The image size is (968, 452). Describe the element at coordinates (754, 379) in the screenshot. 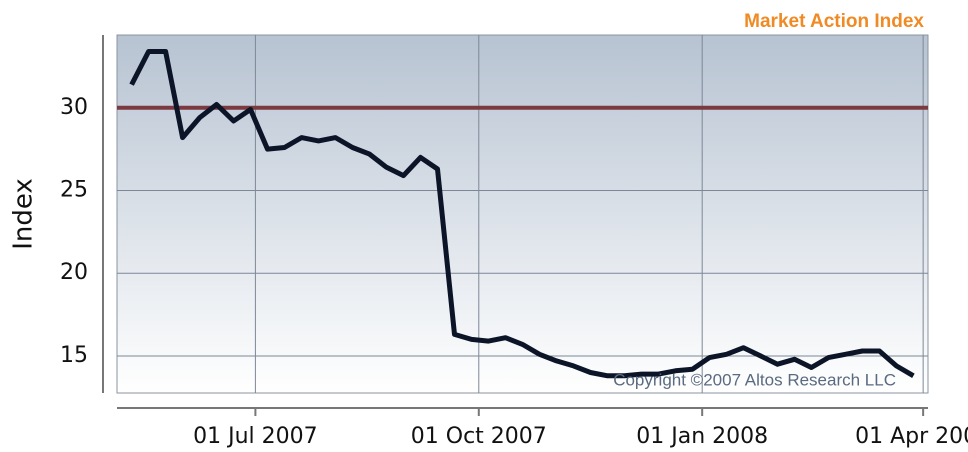

I see `copyright: Copyright ©2007 Altos Research LLC` at that location.